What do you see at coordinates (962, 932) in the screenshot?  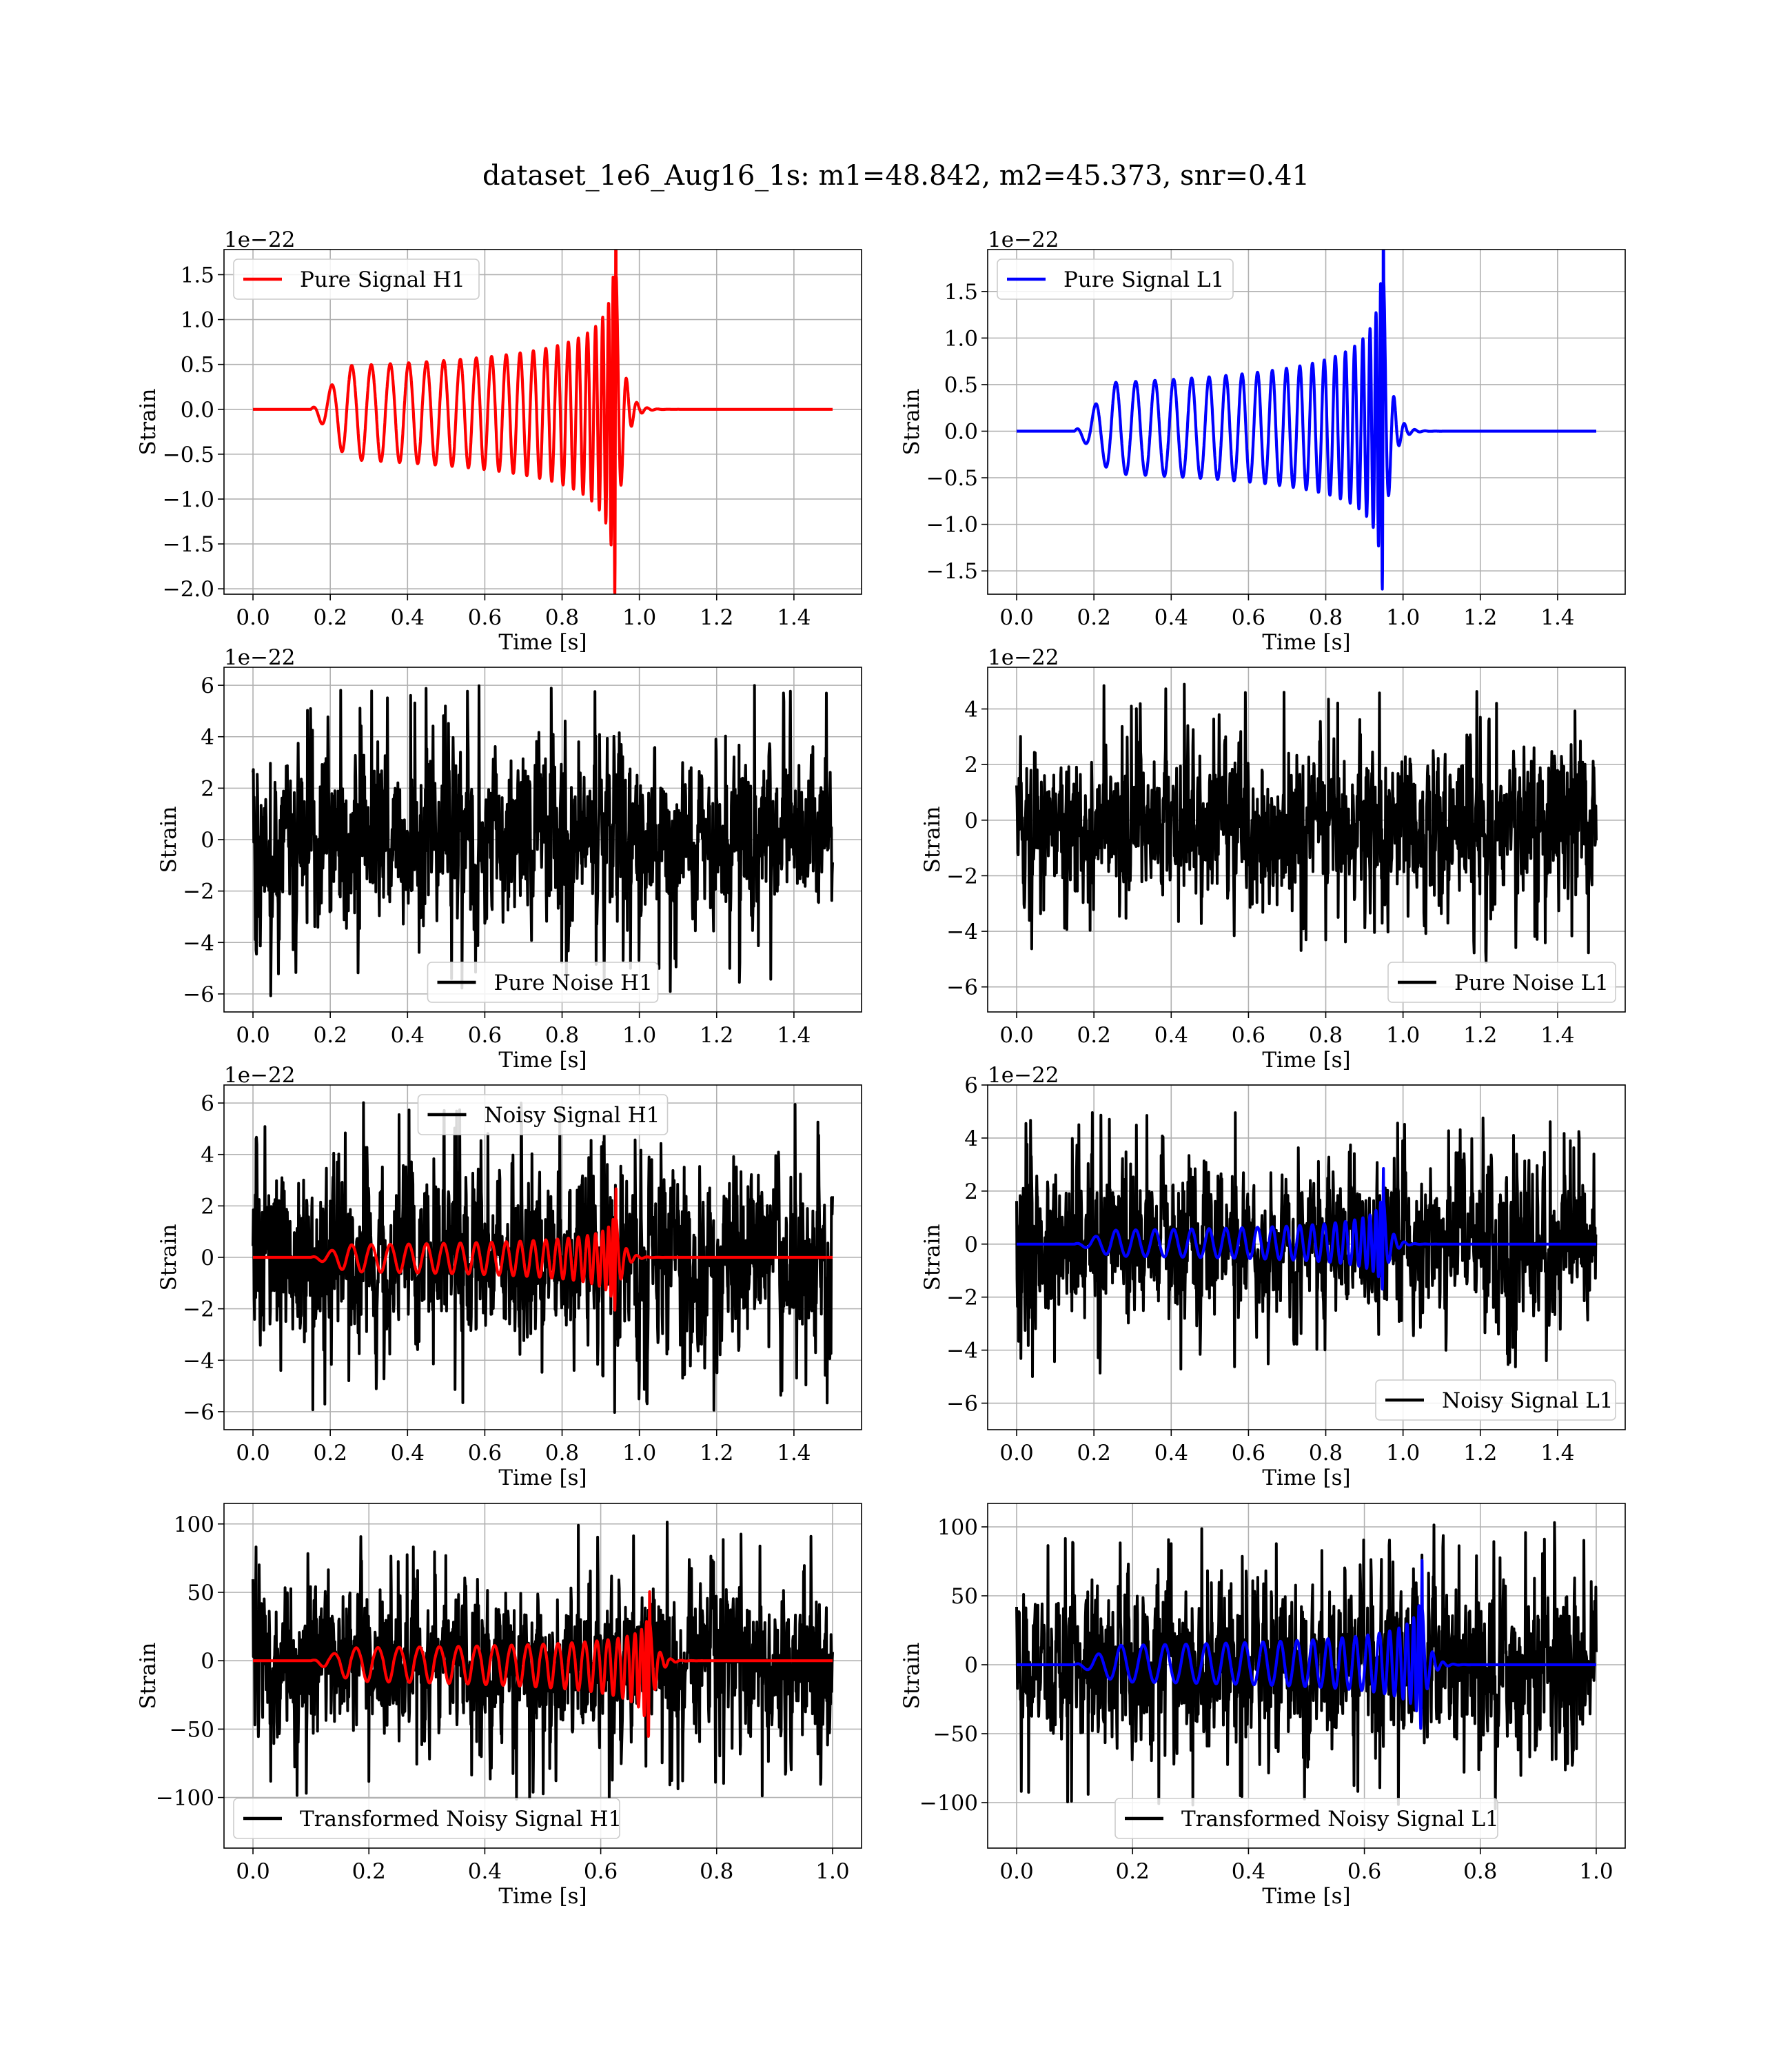 I see `y-tick-label: −4` at bounding box center [962, 932].